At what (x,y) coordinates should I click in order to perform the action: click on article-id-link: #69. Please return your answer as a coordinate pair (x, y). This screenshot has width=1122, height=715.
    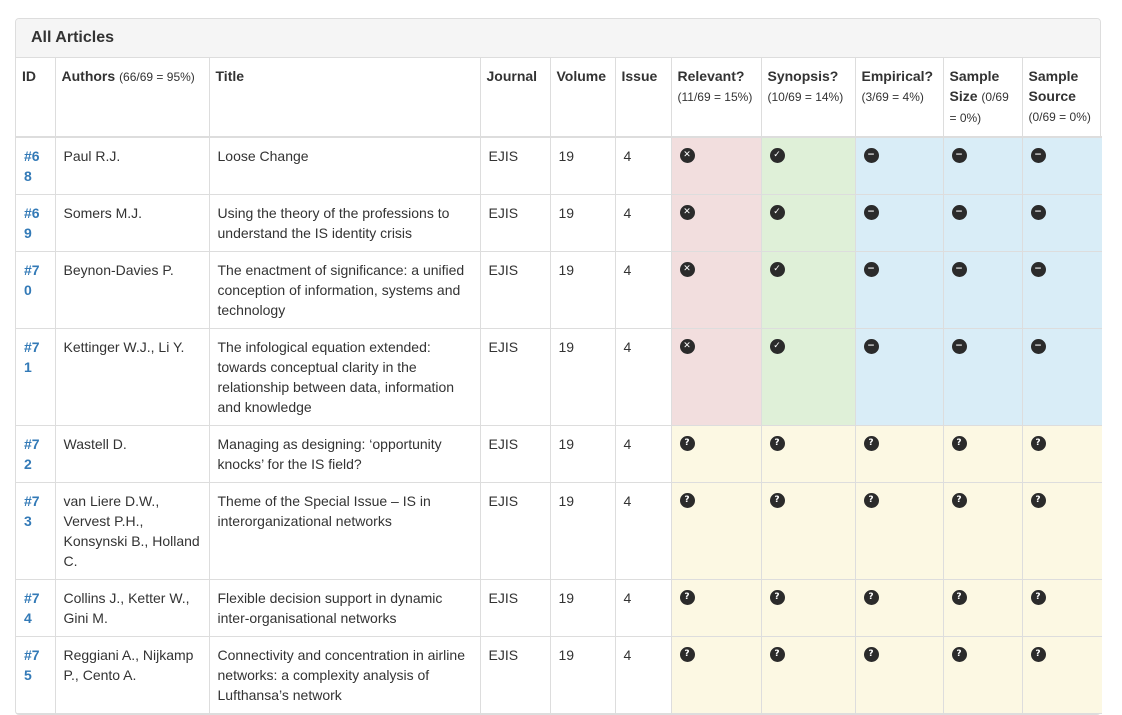
    Looking at the image, I should click on (32, 223).